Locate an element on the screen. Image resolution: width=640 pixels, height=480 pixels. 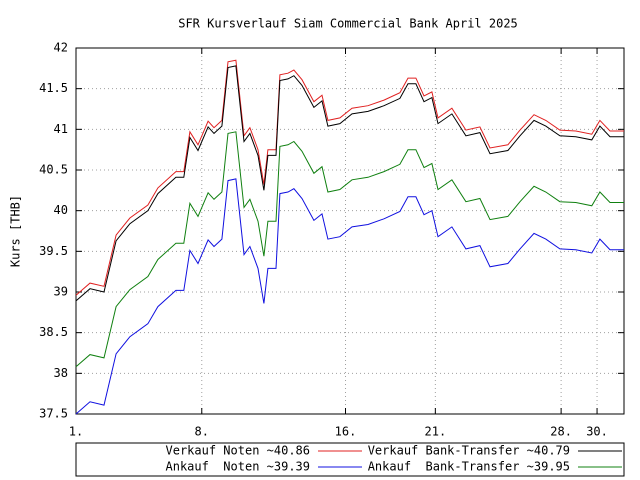
y-tick-label: 38.5 is located at coordinates (53, 332).